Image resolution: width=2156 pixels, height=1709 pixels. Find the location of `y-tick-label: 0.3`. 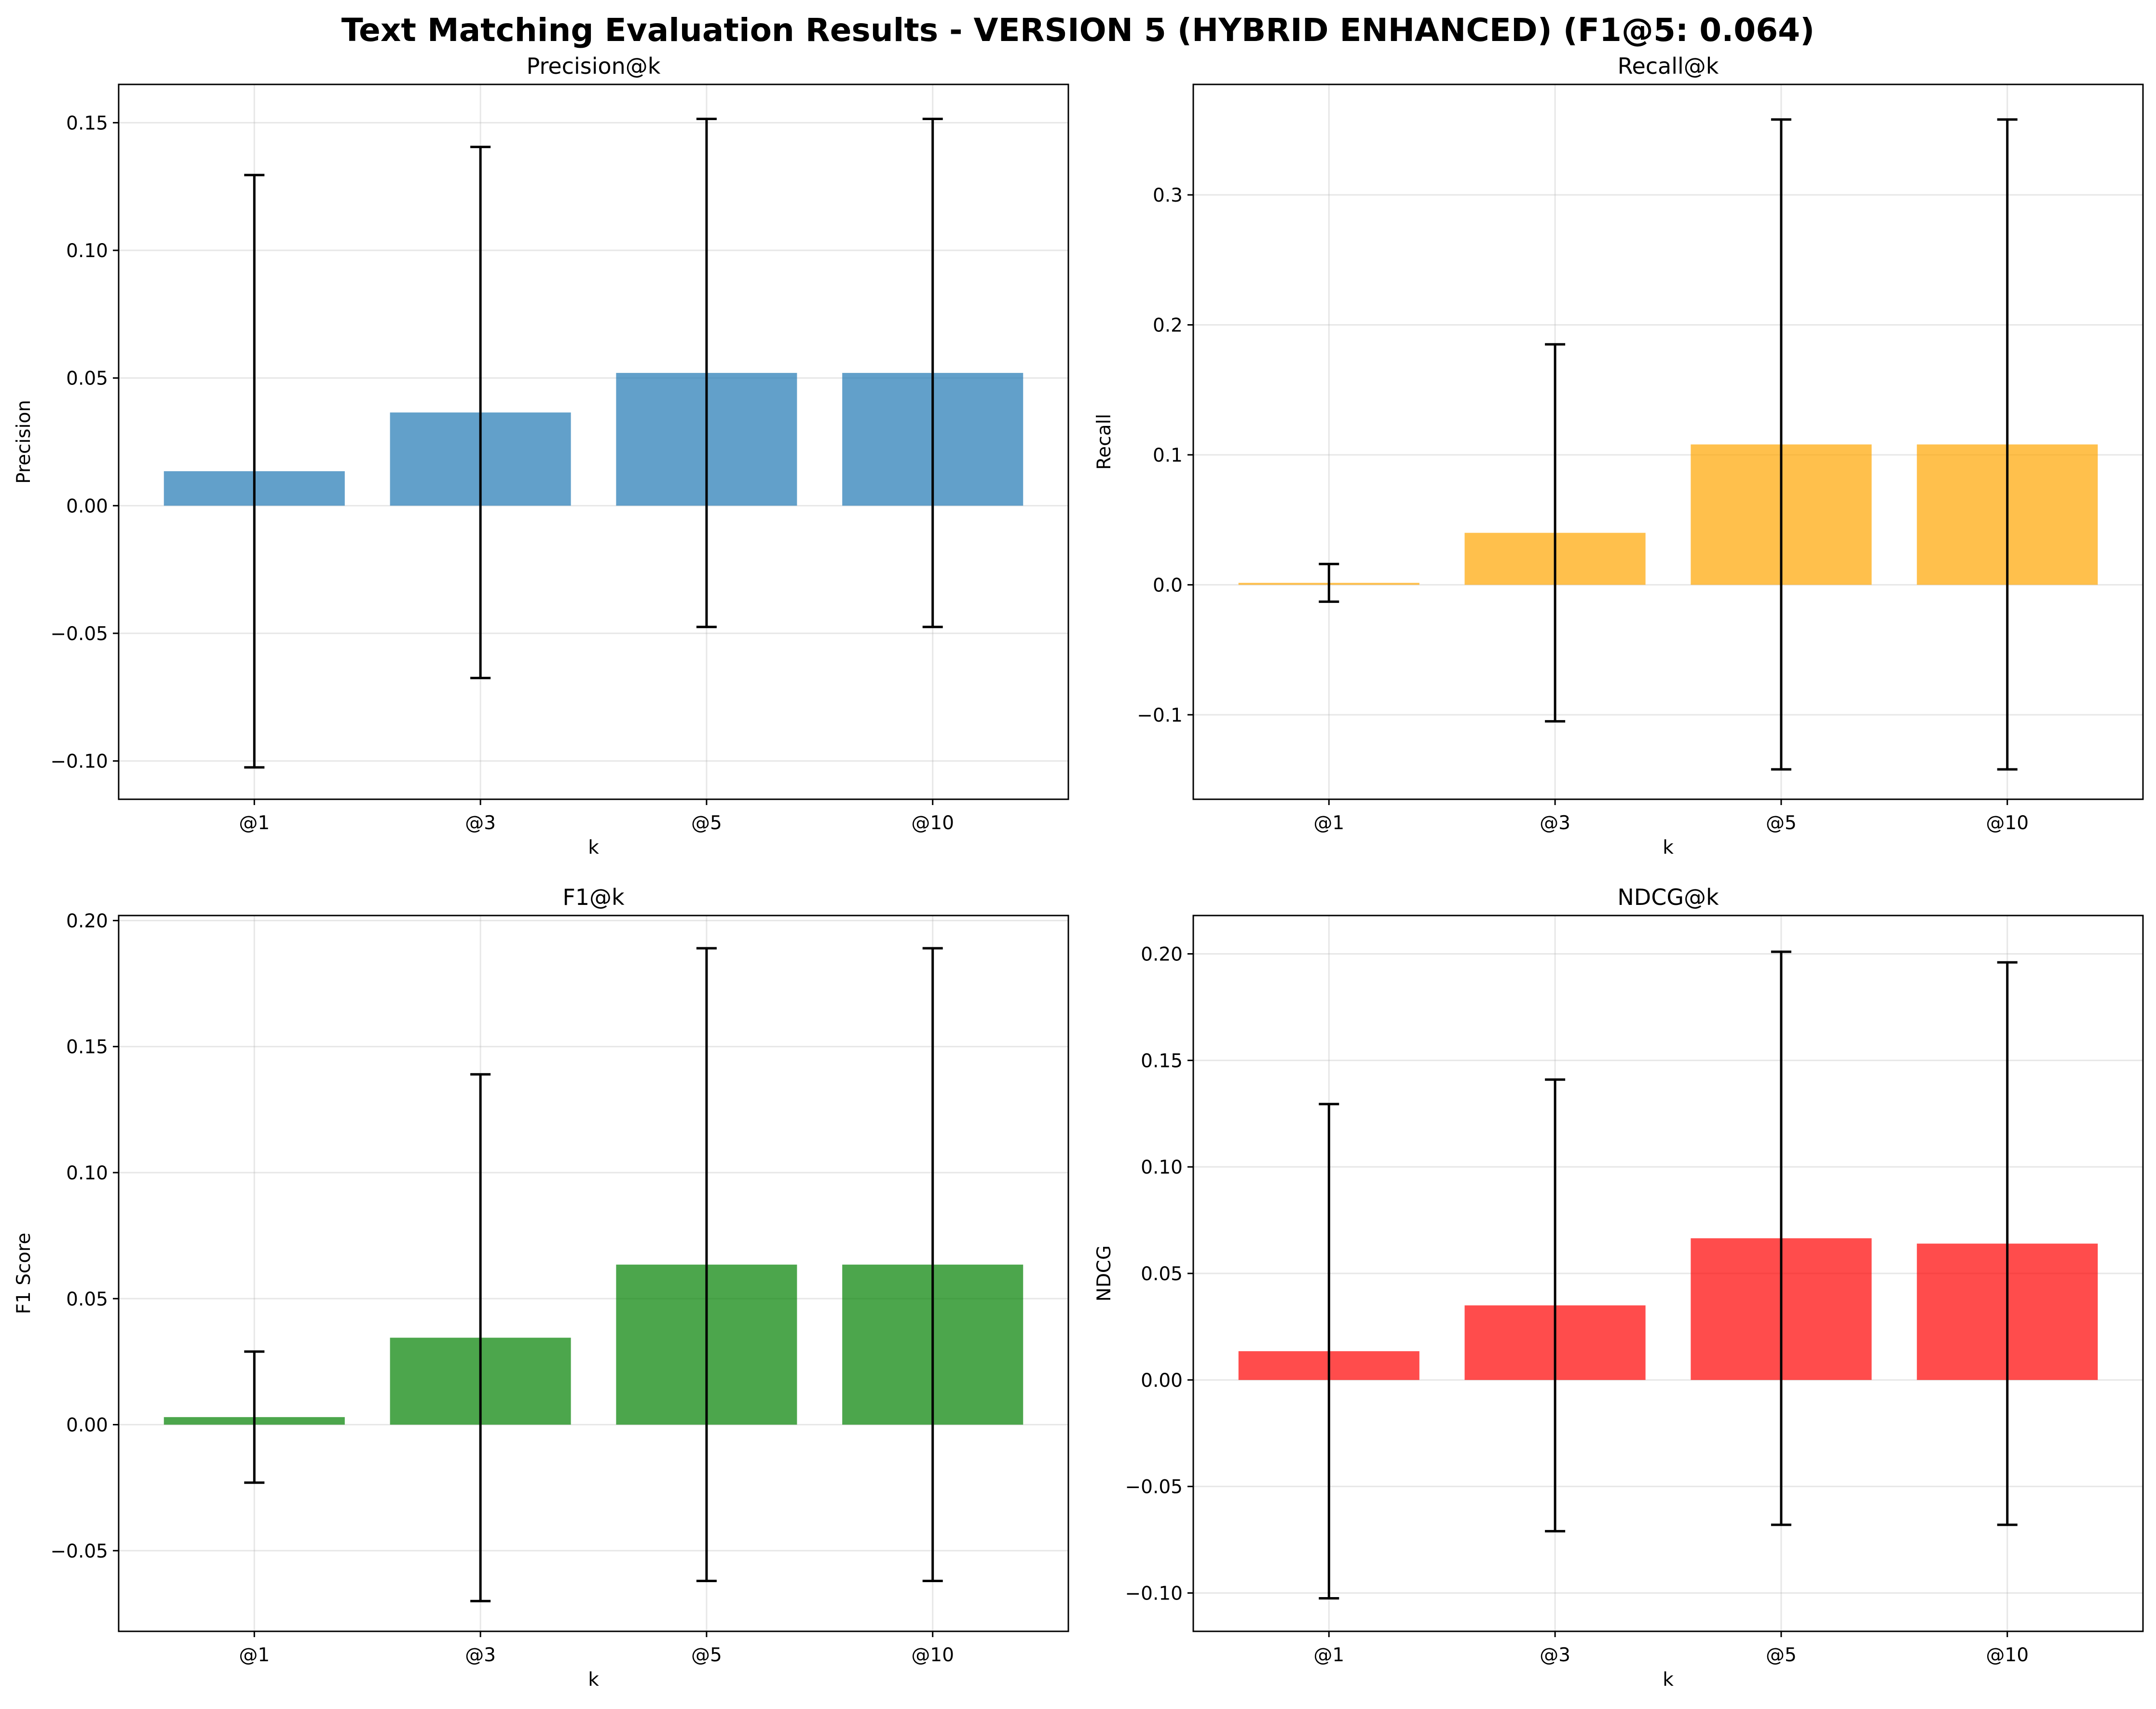

y-tick-label: 0.3 is located at coordinates (1168, 195).